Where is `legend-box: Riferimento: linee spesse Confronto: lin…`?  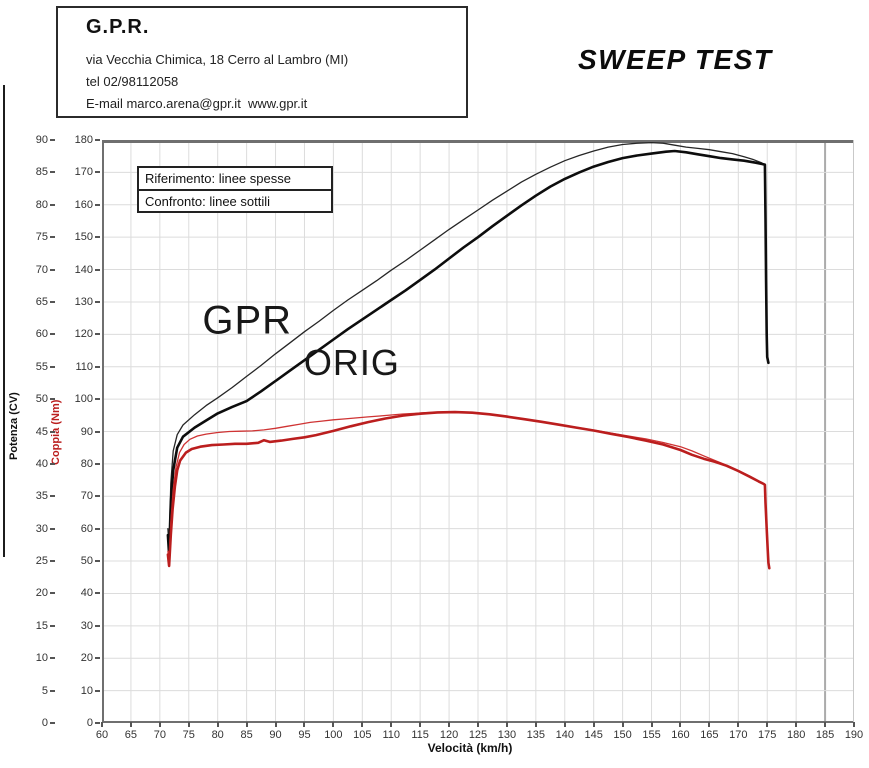 legend-box: Riferimento: linee spesse Confronto: lin… is located at coordinates (235, 189).